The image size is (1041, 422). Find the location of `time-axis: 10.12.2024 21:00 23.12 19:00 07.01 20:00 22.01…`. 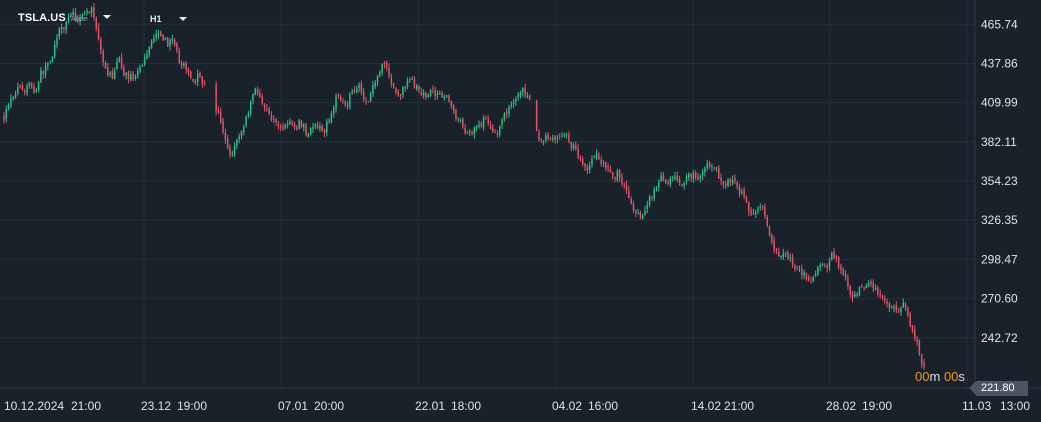

time-axis: 10.12.2024 21:00 23.12 19:00 07.01 20:00 22.01… is located at coordinates (517, 406).